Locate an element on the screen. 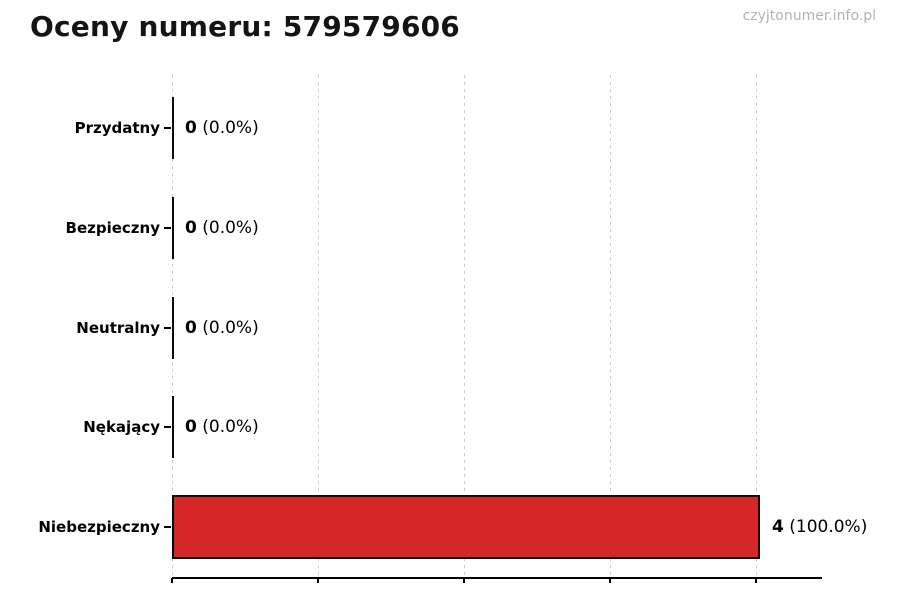 Image resolution: width=900 pixels, height=600 pixels. category-label: Przydatny is located at coordinates (117, 128).